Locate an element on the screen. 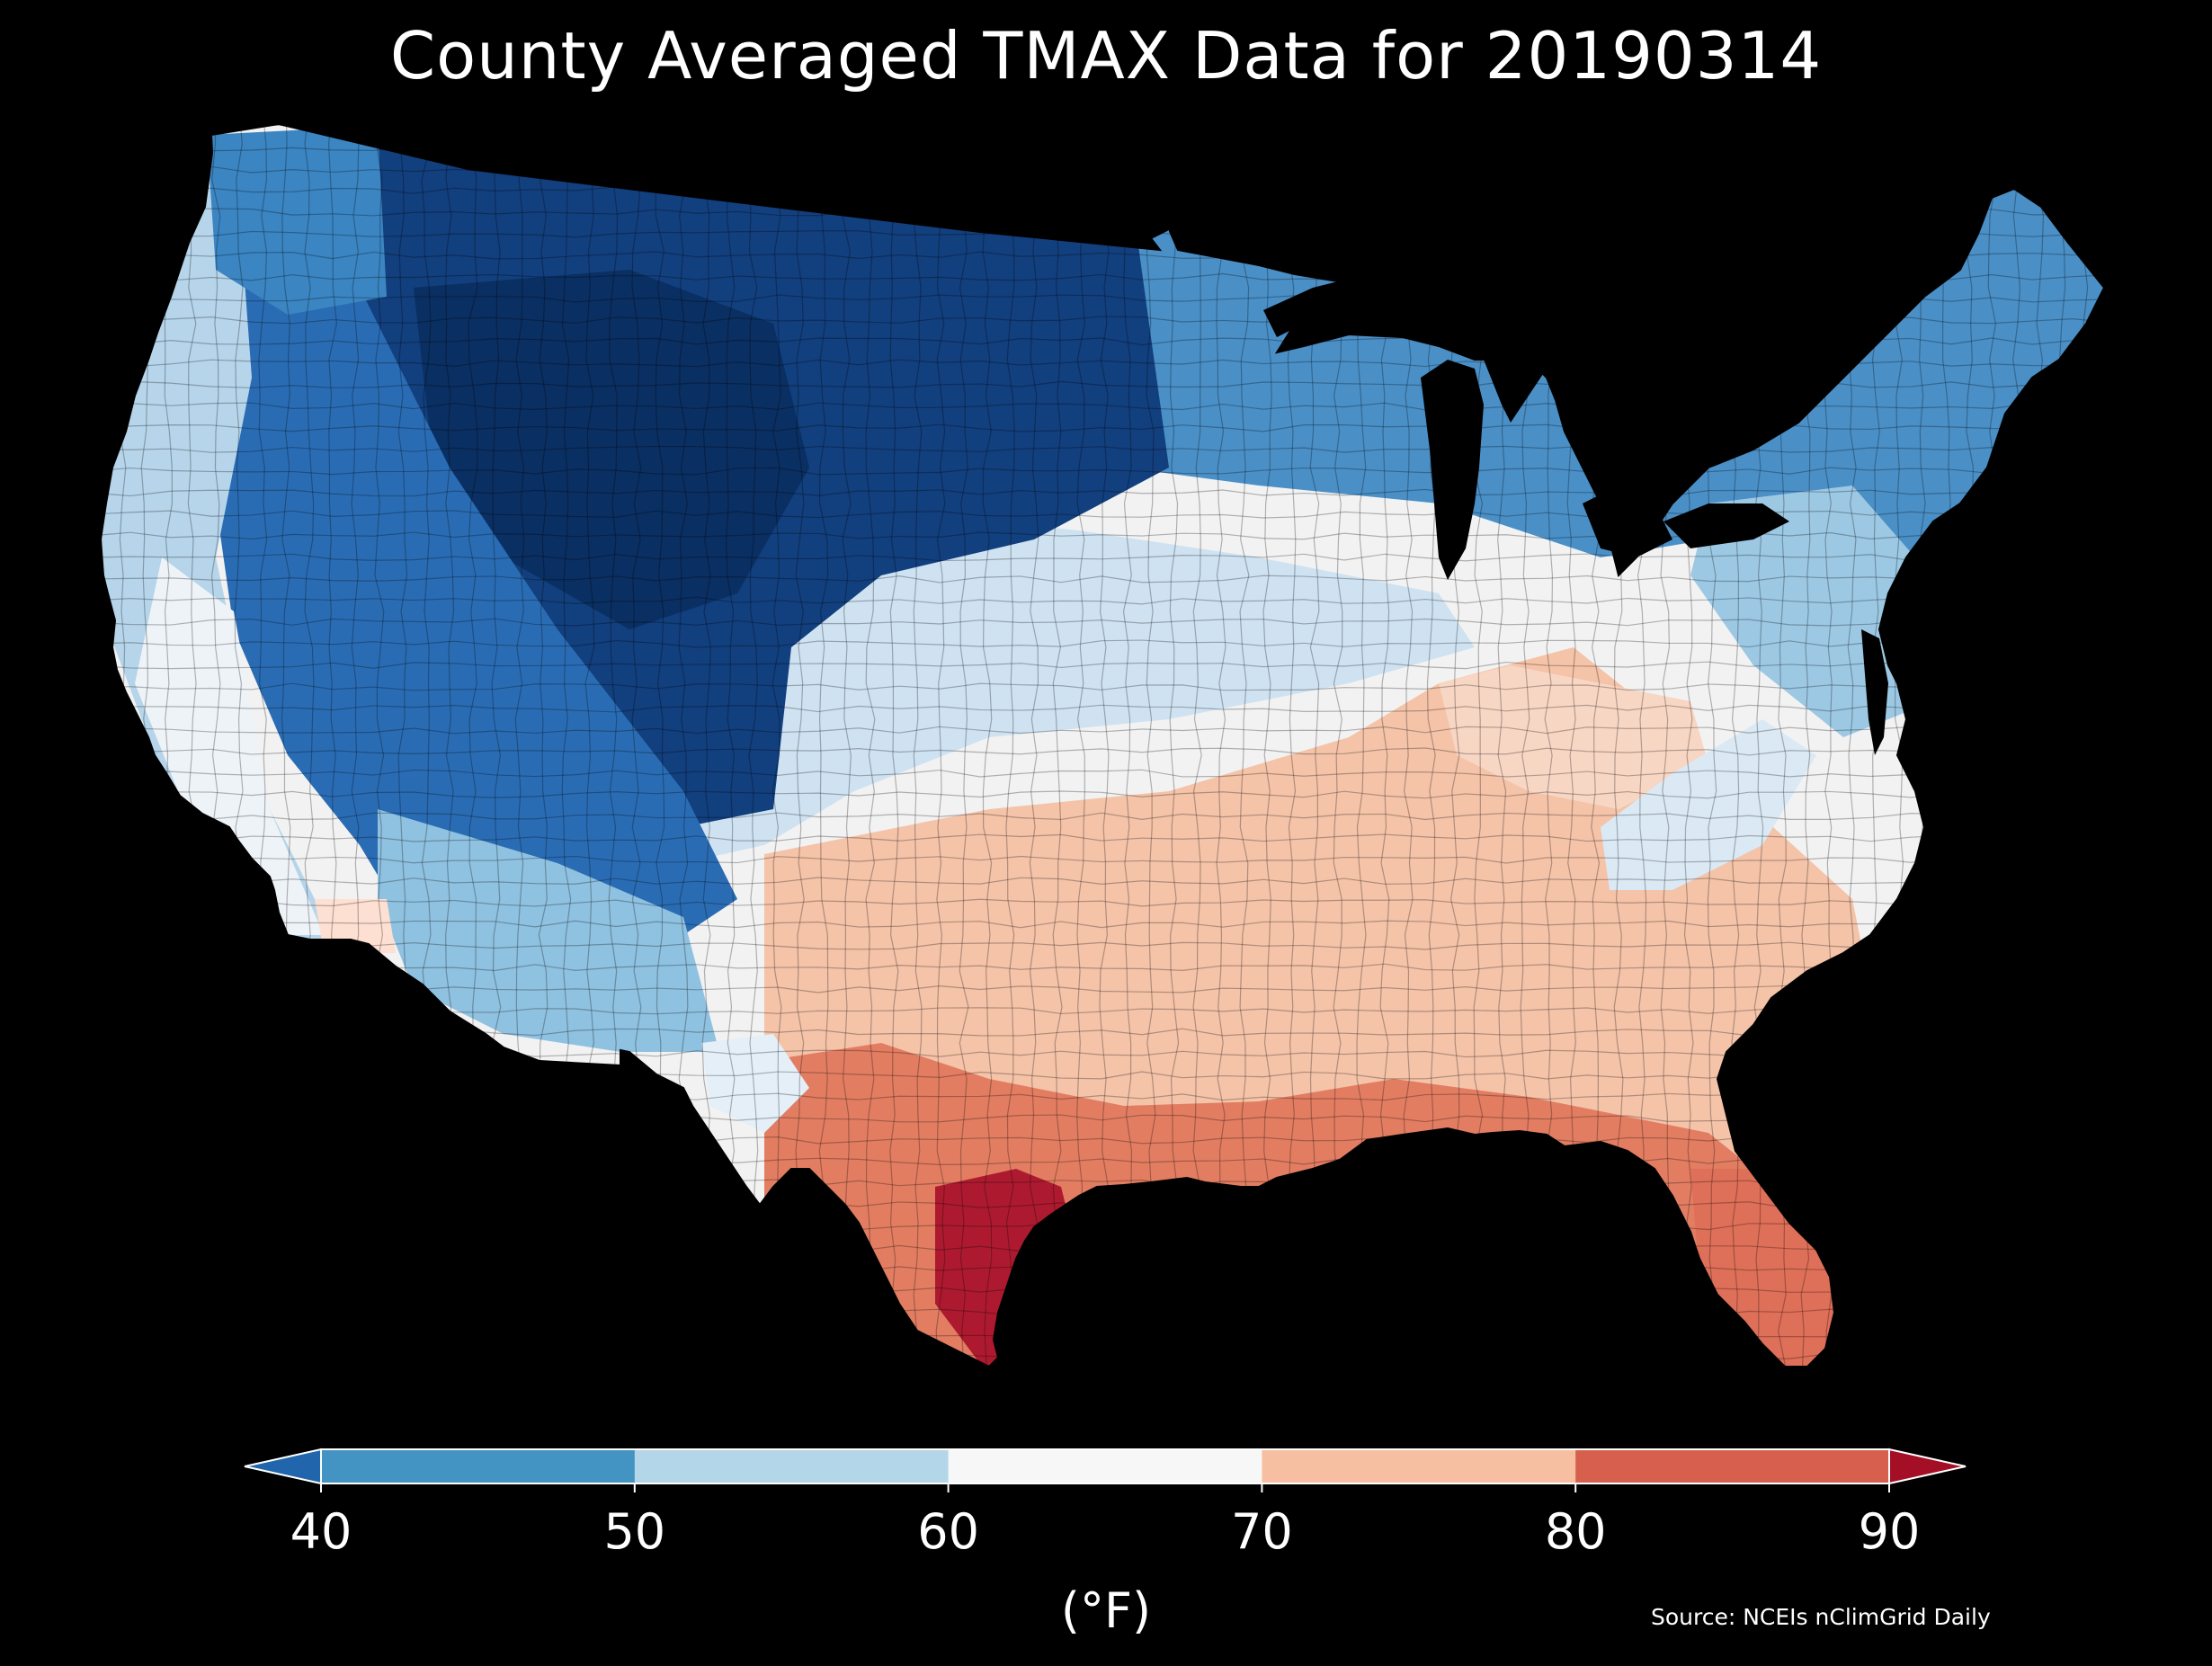 The image size is (2212, 1666). colorbar-extend-max is located at coordinates (1927, 1466).